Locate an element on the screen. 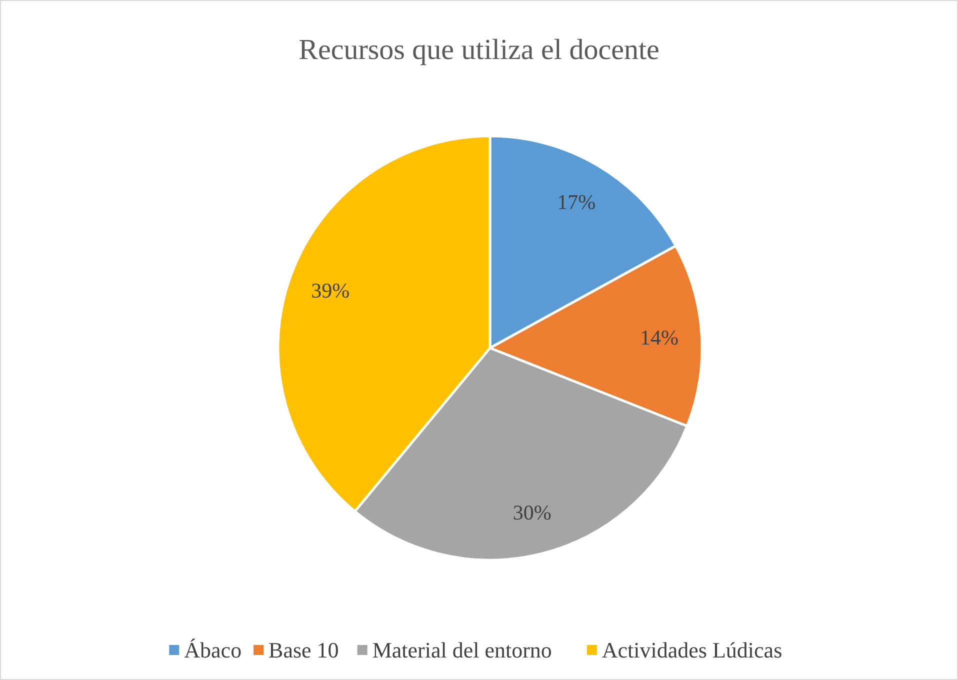  legend-label: Actividades Lúdicas is located at coordinates (692, 650).